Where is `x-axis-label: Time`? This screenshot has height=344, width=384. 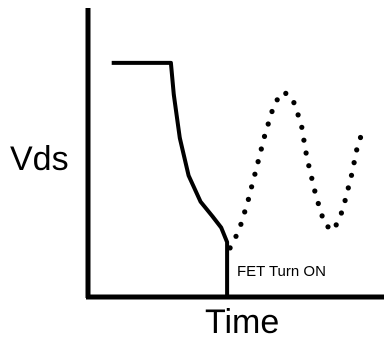
x-axis-label: Time is located at coordinates (242, 322).